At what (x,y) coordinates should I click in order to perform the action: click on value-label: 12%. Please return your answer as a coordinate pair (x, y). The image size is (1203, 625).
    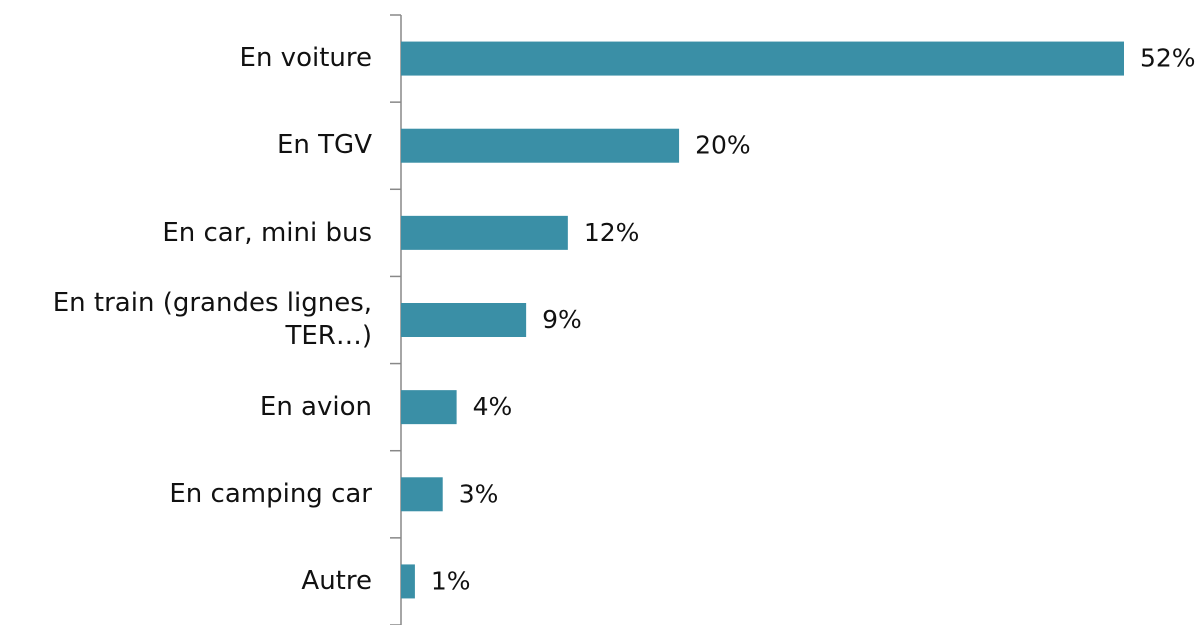
    Looking at the image, I should click on (612, 232).